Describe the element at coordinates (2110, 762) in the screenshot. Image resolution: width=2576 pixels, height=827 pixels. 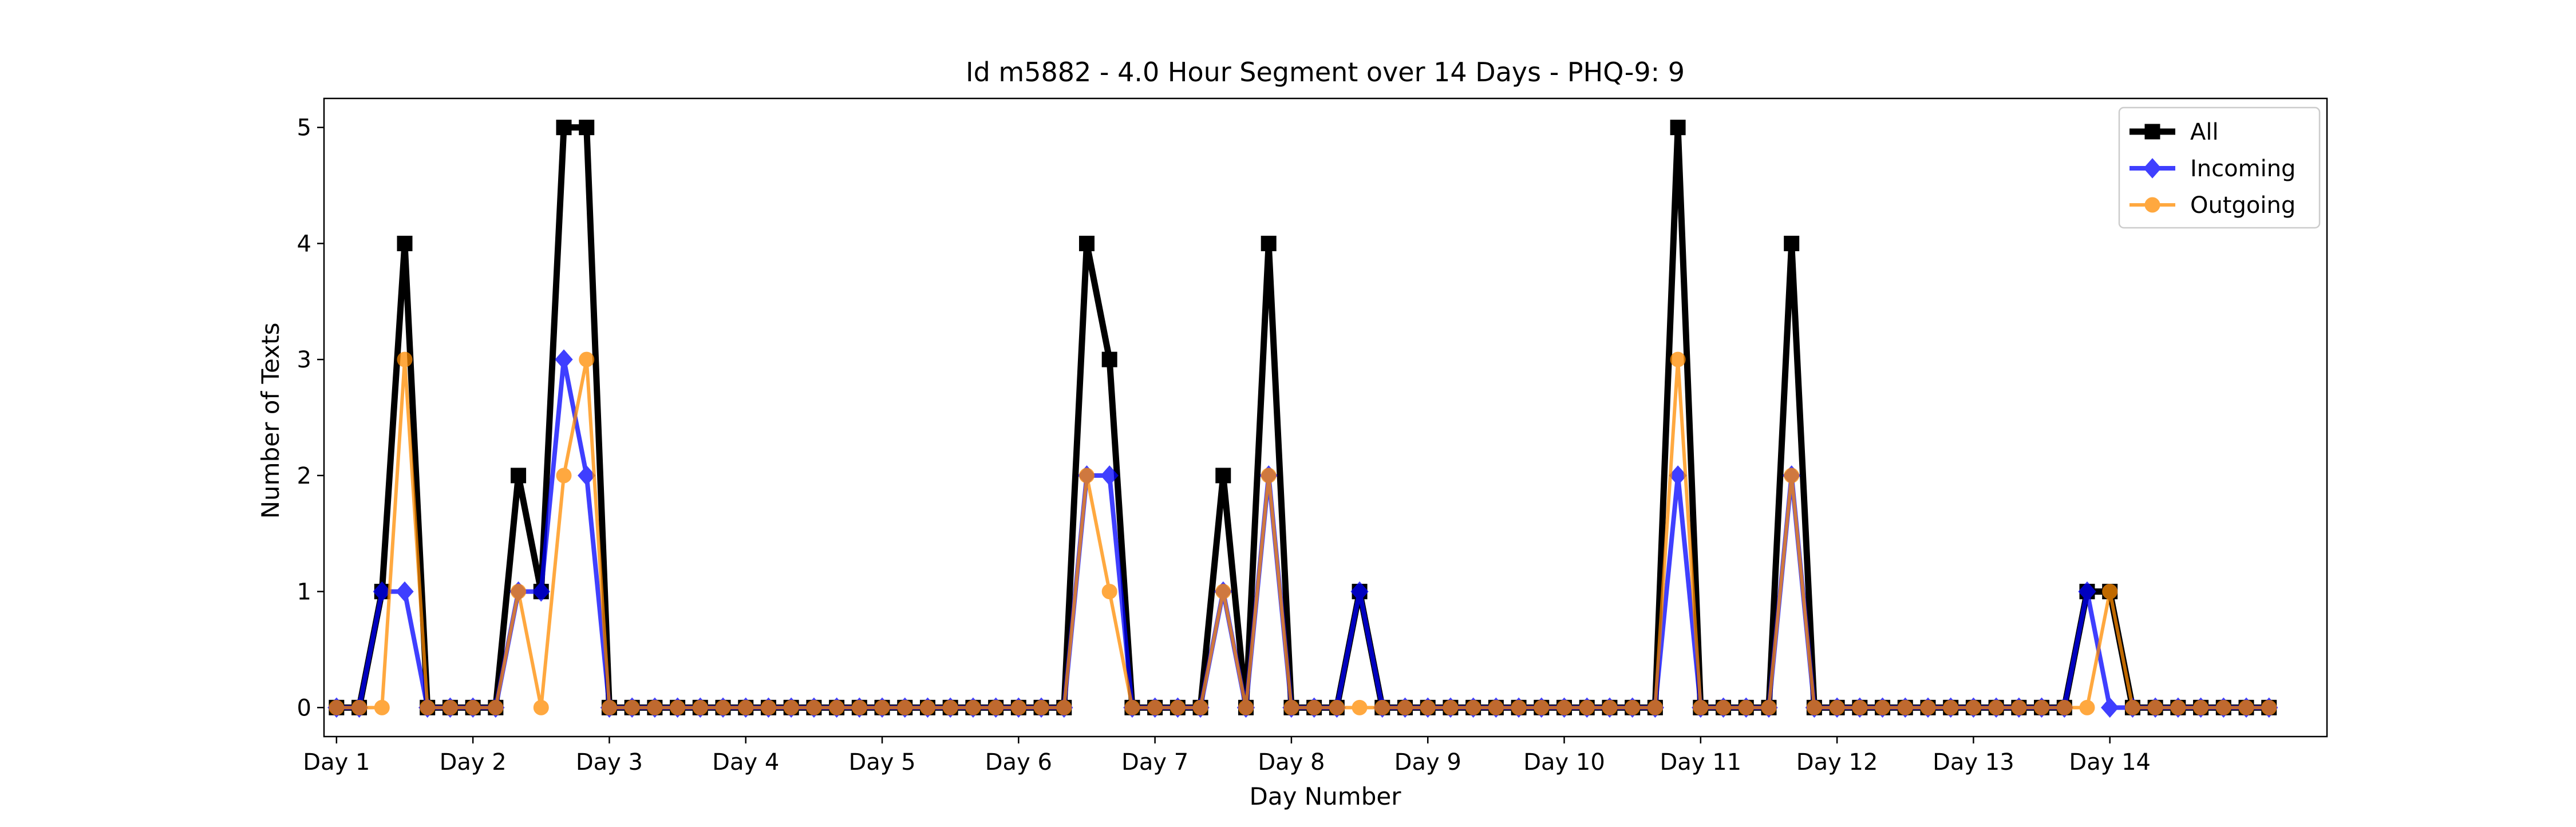
I see `x-tick-label: Day 14` at that location.